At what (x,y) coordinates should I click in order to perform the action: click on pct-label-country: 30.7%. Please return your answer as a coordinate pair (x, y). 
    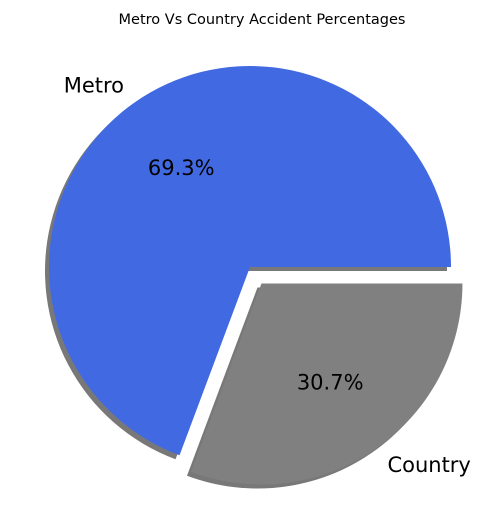
    Looking at the image, I should click on (330, 383).